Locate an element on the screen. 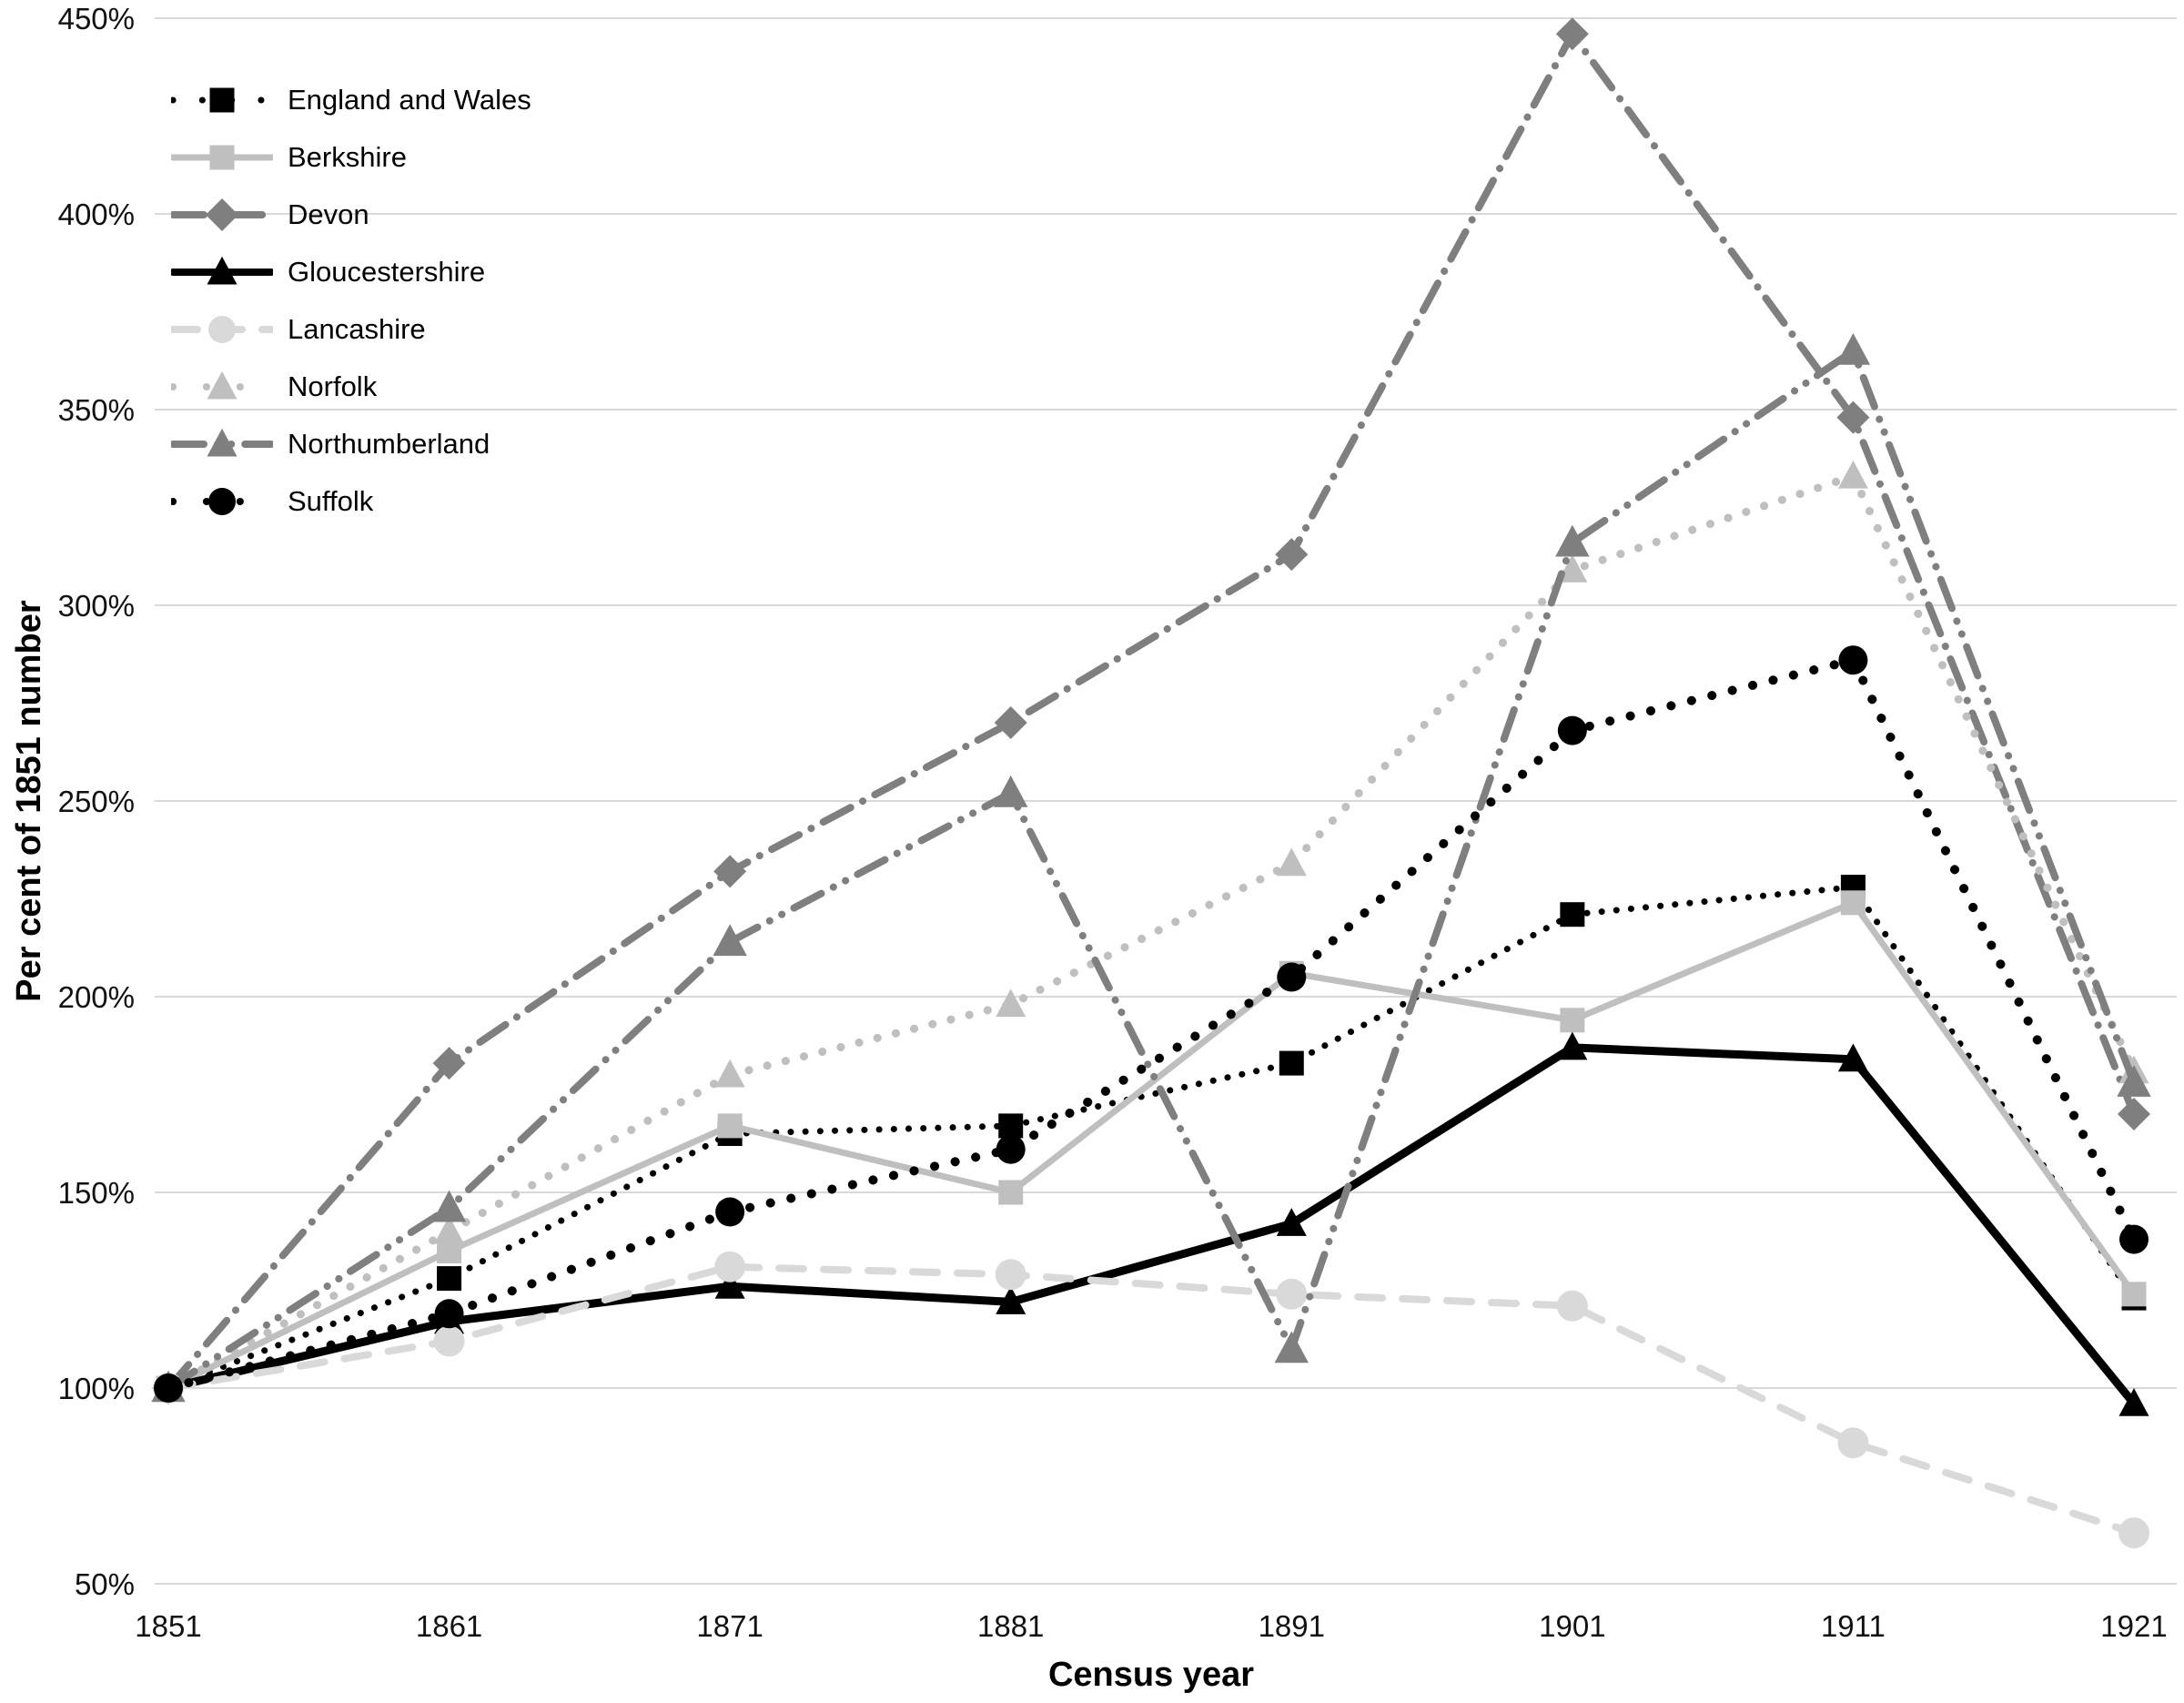 The width and height of the screenshot is (2184, 1703). data-point-norfolk-1901 is located at coordinates (1573, 568).